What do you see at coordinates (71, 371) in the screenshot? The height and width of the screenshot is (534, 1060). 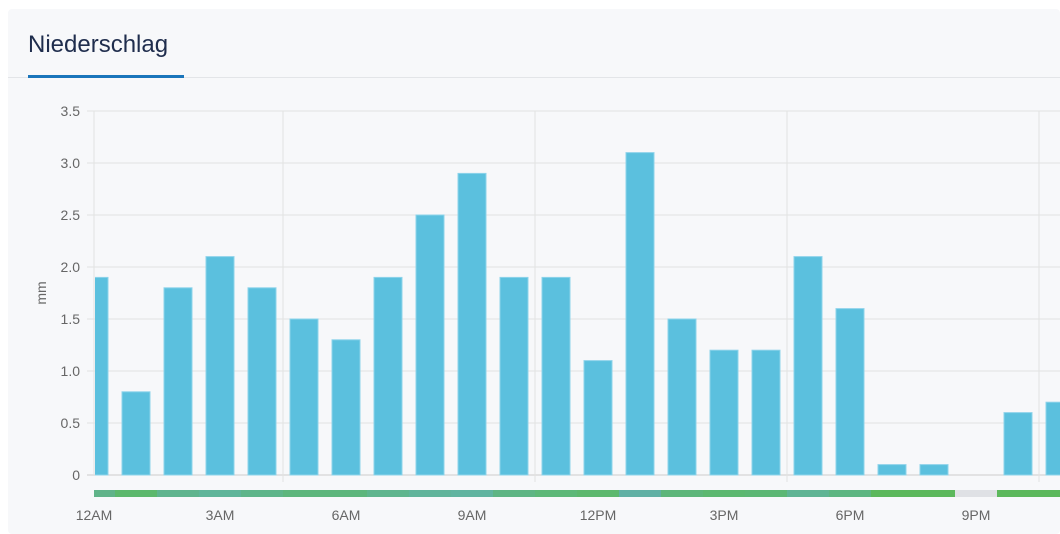 I see `y-tick-label: 1.0` at bounding box center [71, 371].